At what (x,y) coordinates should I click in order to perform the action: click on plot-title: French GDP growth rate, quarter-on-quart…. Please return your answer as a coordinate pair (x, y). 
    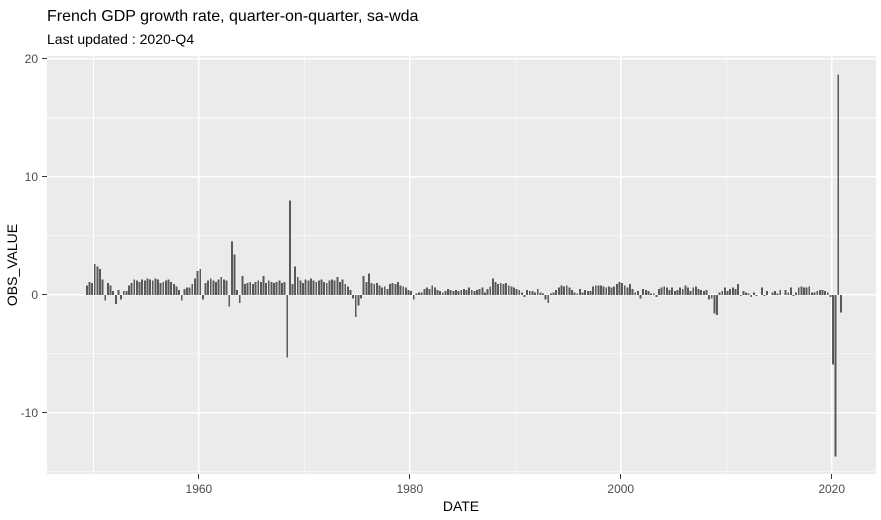
    Looking at the image, I should click on (233, 16).